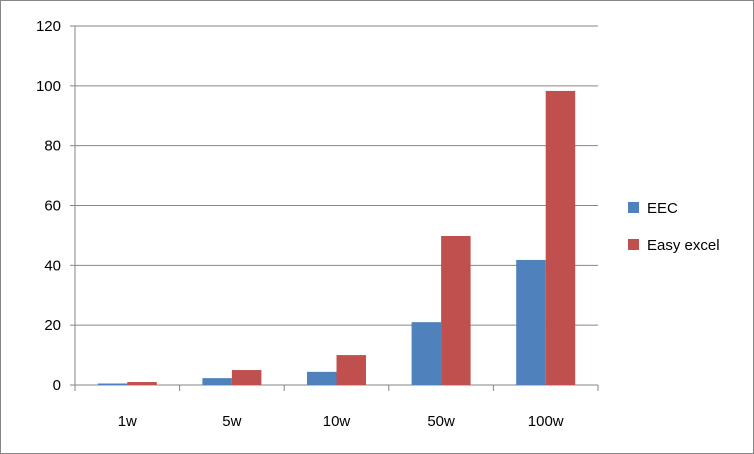 The image size is (754, 454). Describe the element at coordinates (531, 322) in the screenshot. I see `bar-eec-100w` at that location.